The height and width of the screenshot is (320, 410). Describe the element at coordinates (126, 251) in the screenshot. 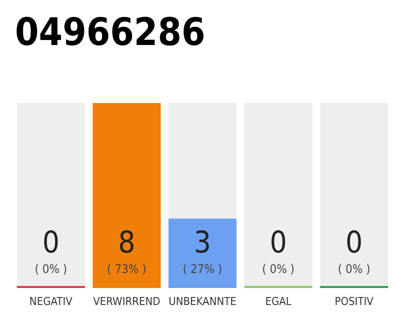

I see `data-label: 8 ( 73% )` at that location.